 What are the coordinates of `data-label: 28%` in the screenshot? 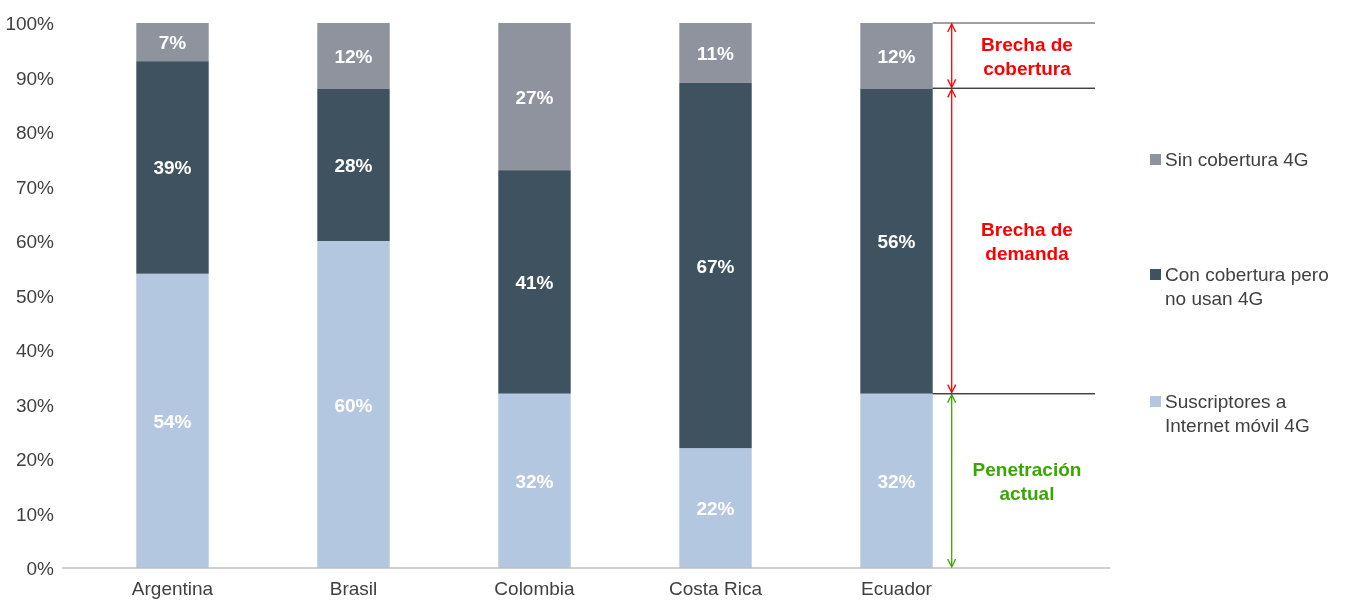 It's located at (353, 165).